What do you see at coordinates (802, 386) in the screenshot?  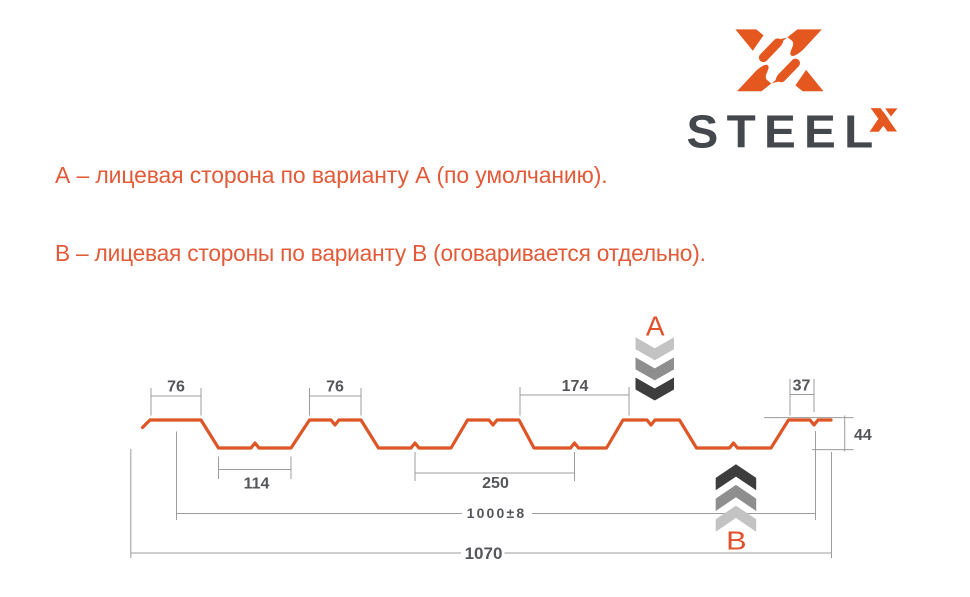 I see `svg-text: 37` at bounding box center [802, 386].